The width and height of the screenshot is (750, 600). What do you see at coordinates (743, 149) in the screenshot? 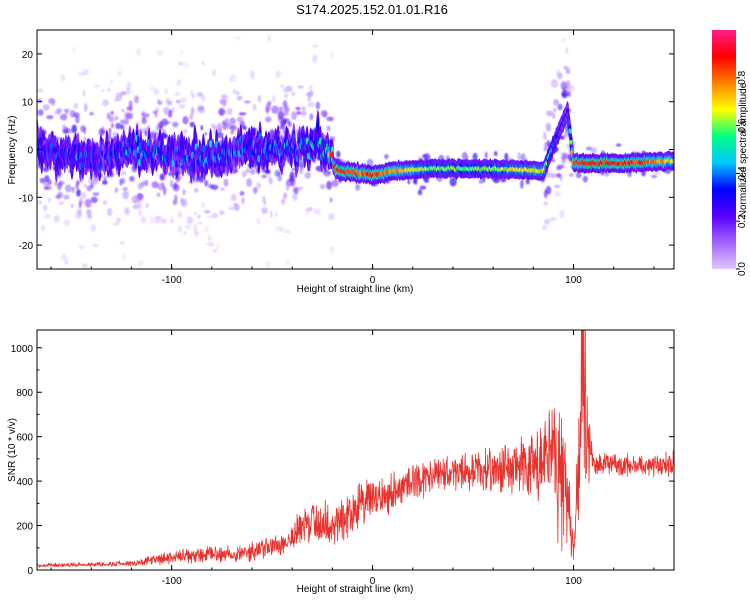
I see `colorbar-label: Normalized spectral amplitude` at bounding box center [743, 149].